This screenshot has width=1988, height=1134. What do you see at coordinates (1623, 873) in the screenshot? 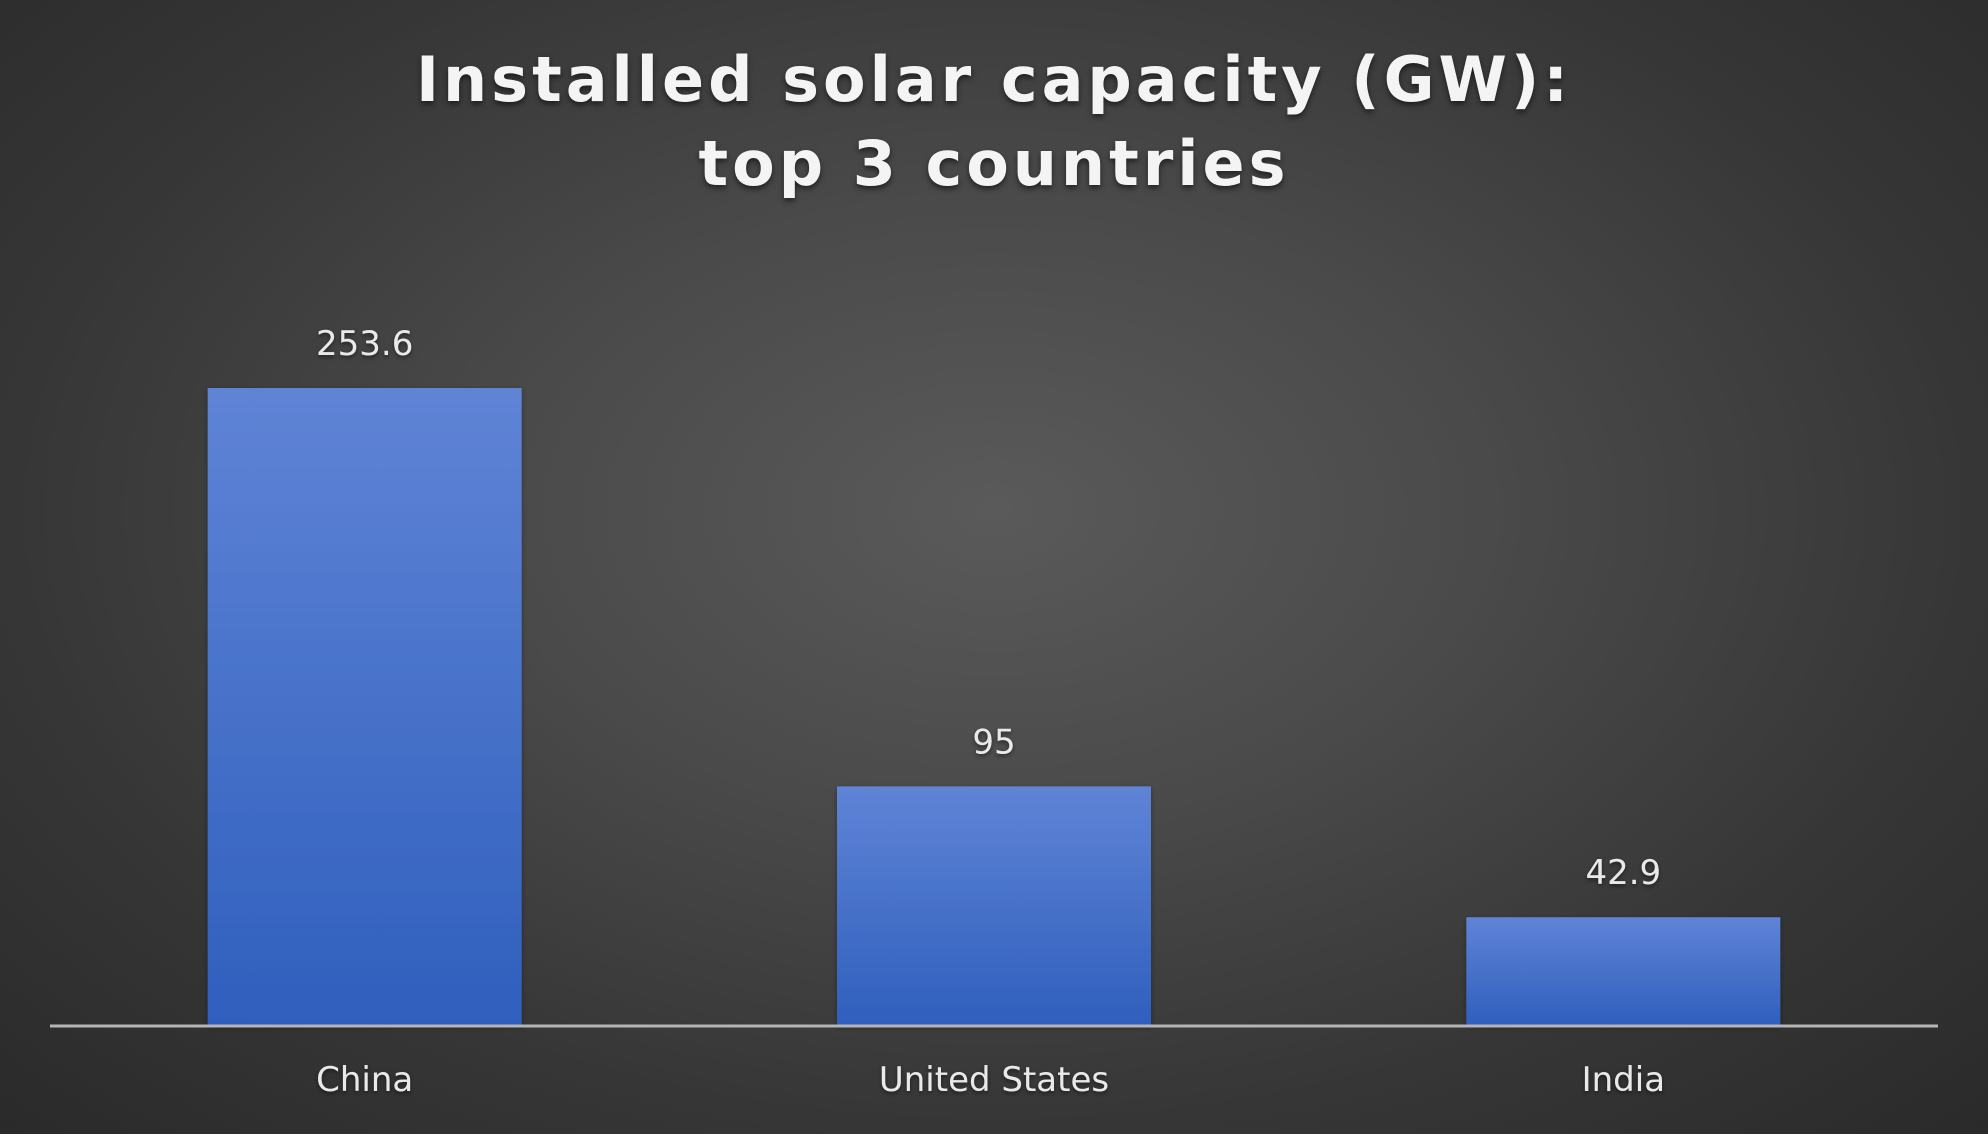
I see `data-label-india: 42.9` at bounding box center [1623, 873].